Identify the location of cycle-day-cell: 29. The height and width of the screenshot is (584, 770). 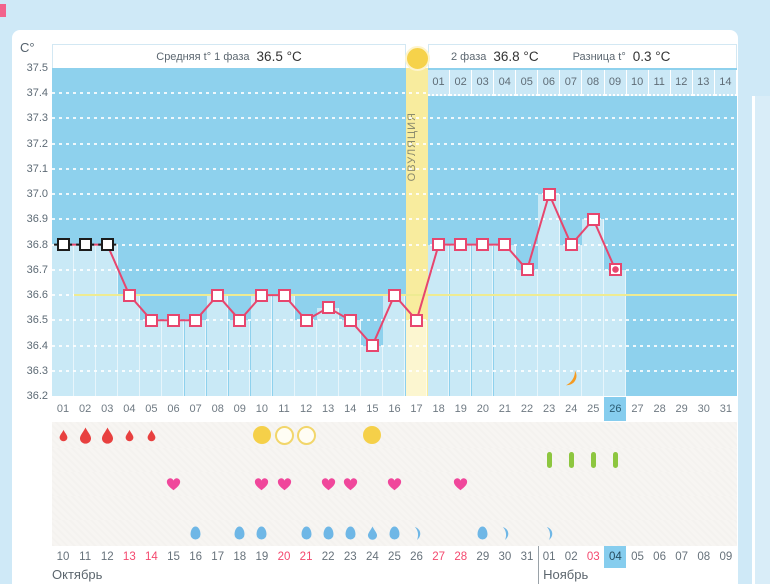
(681, 409).